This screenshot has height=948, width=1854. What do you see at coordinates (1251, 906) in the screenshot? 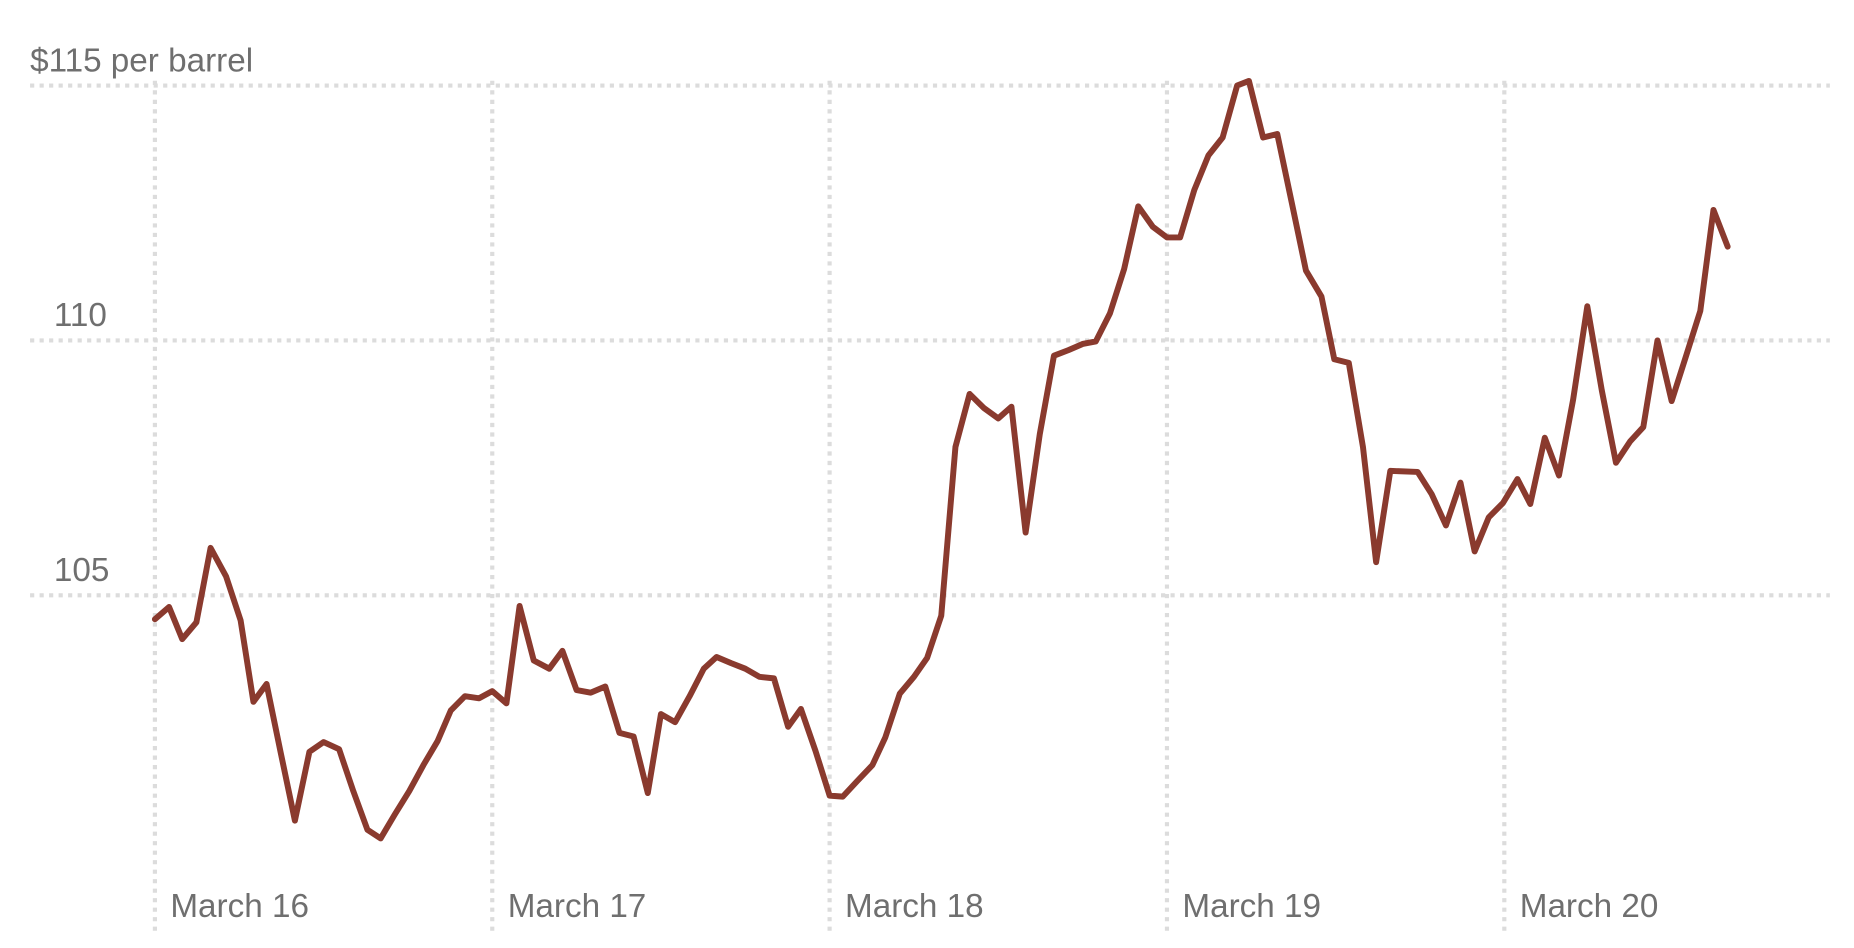
I see `x-tick-label: March 19` at bounding box center [1251, 906].